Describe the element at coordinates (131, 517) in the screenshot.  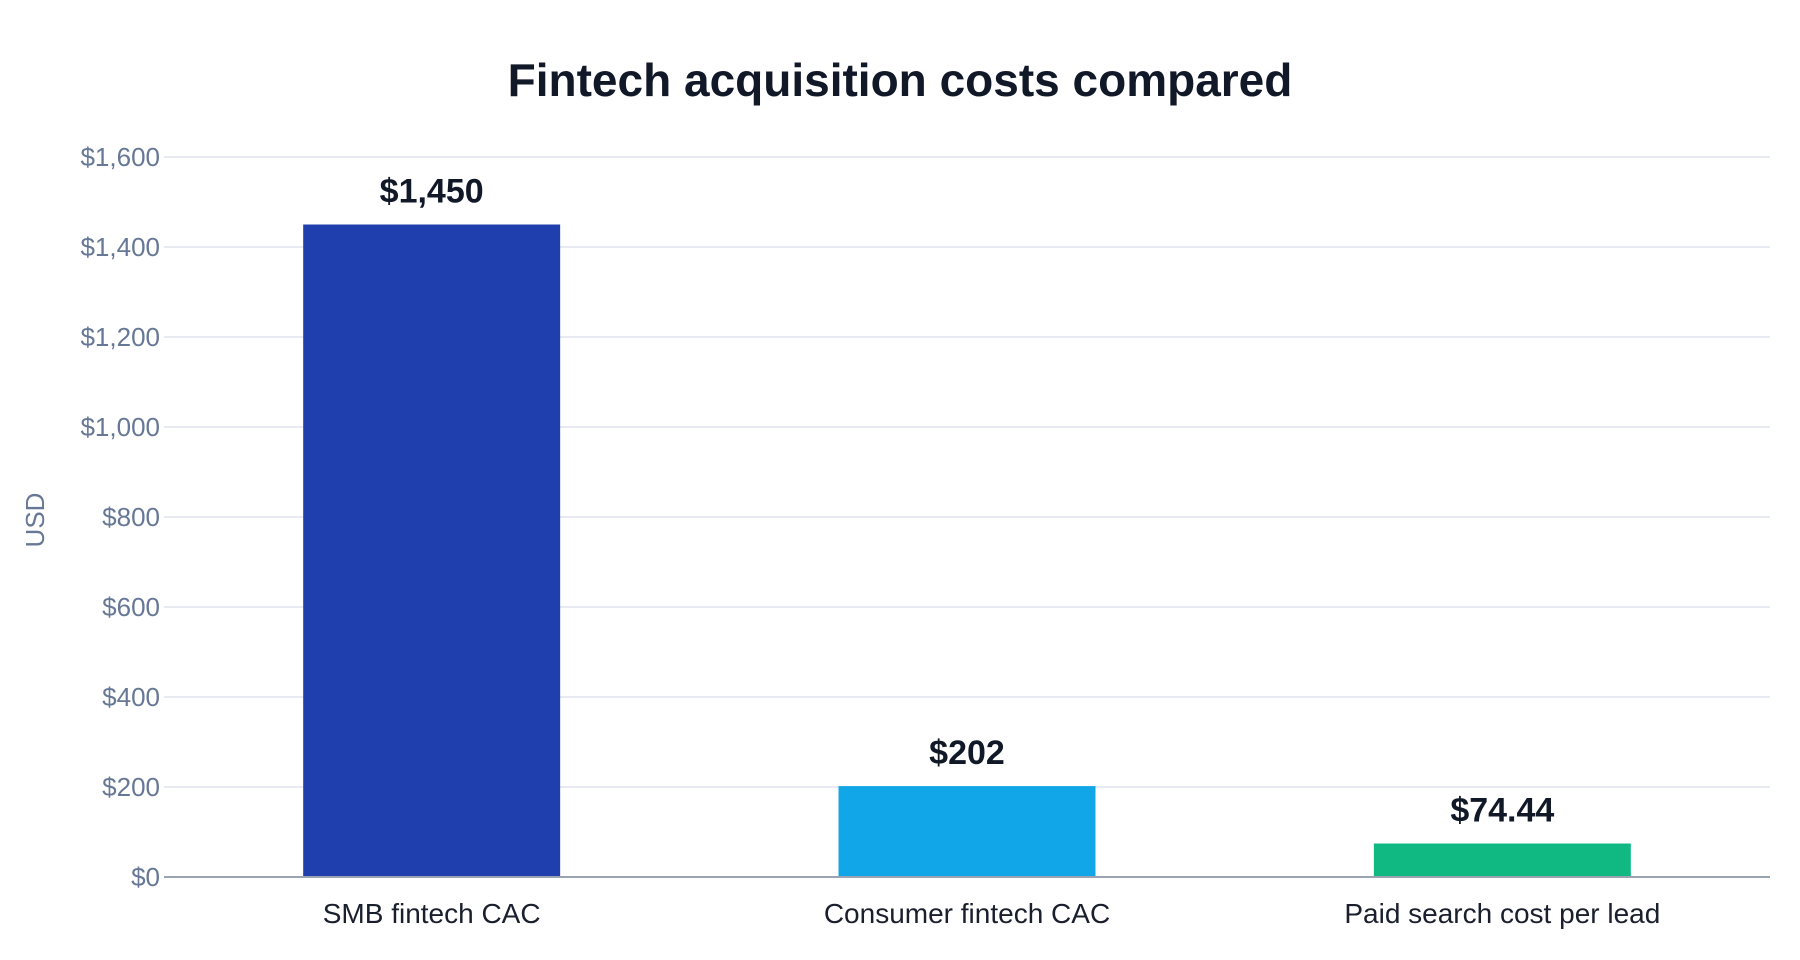
I see `y-tick-label: $800` at that location.